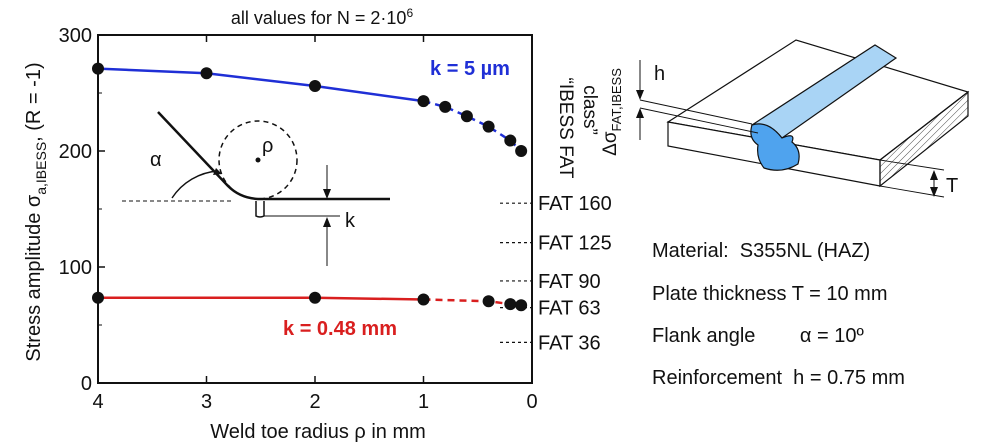 The height and width of the screenshot is (446, 992). I want to click on weld-flank-line, so click(273, 156).